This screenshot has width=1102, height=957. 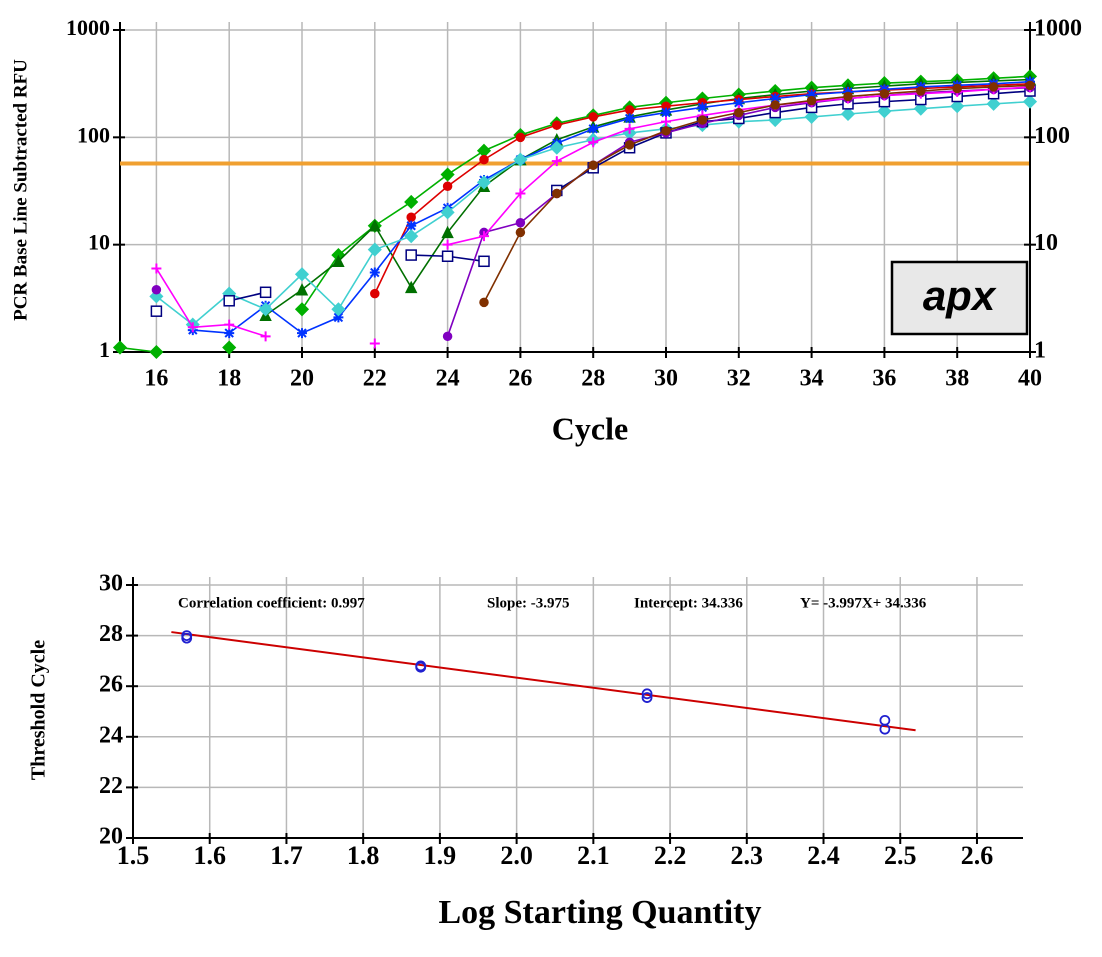 What do you see at coordinates (375, 379) in the screenshot?
I see `x-tick-label: 22` at bounding box center [375, 379].